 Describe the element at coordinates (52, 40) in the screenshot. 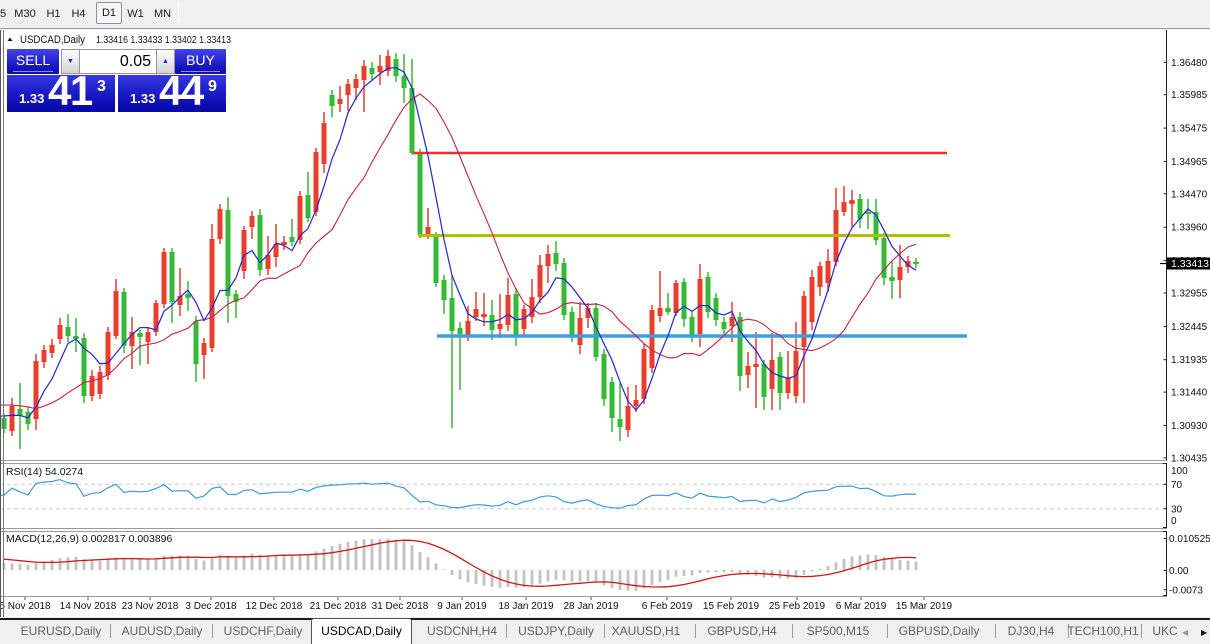

I see `svg-text: USDCAD,Daily` at that location.